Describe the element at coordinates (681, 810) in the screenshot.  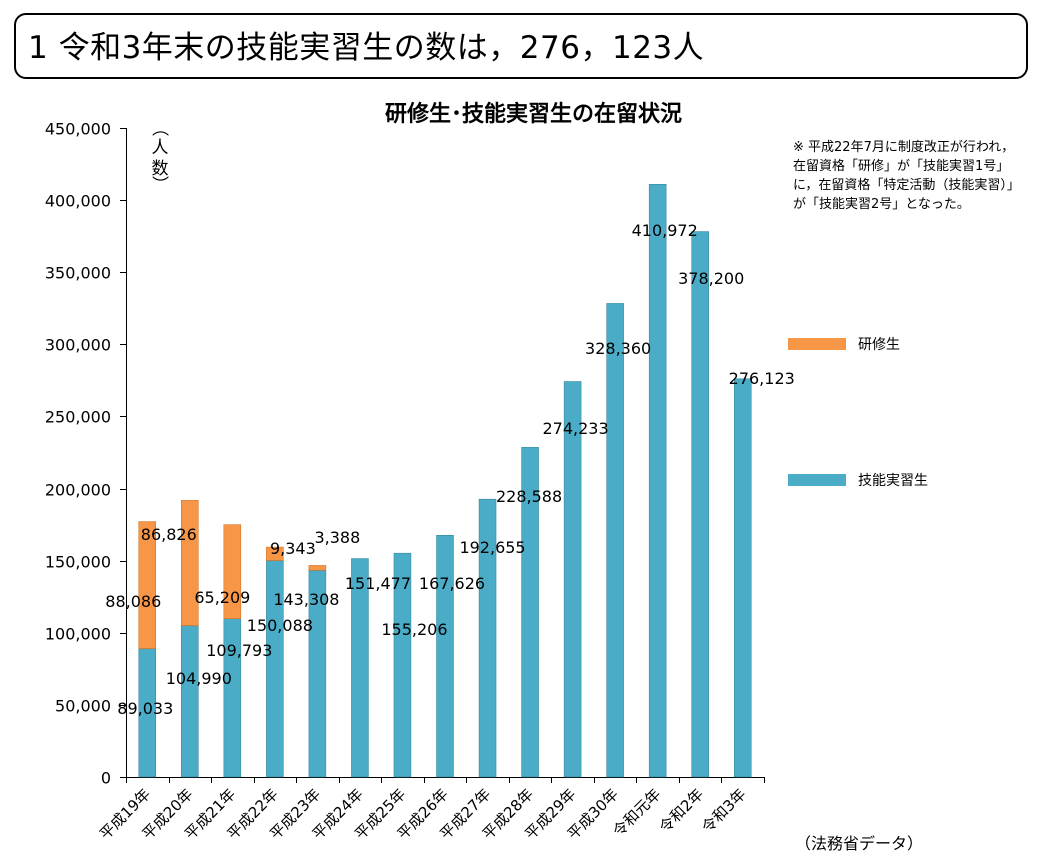
I see `x-tick-label: 令和2年` at that location.